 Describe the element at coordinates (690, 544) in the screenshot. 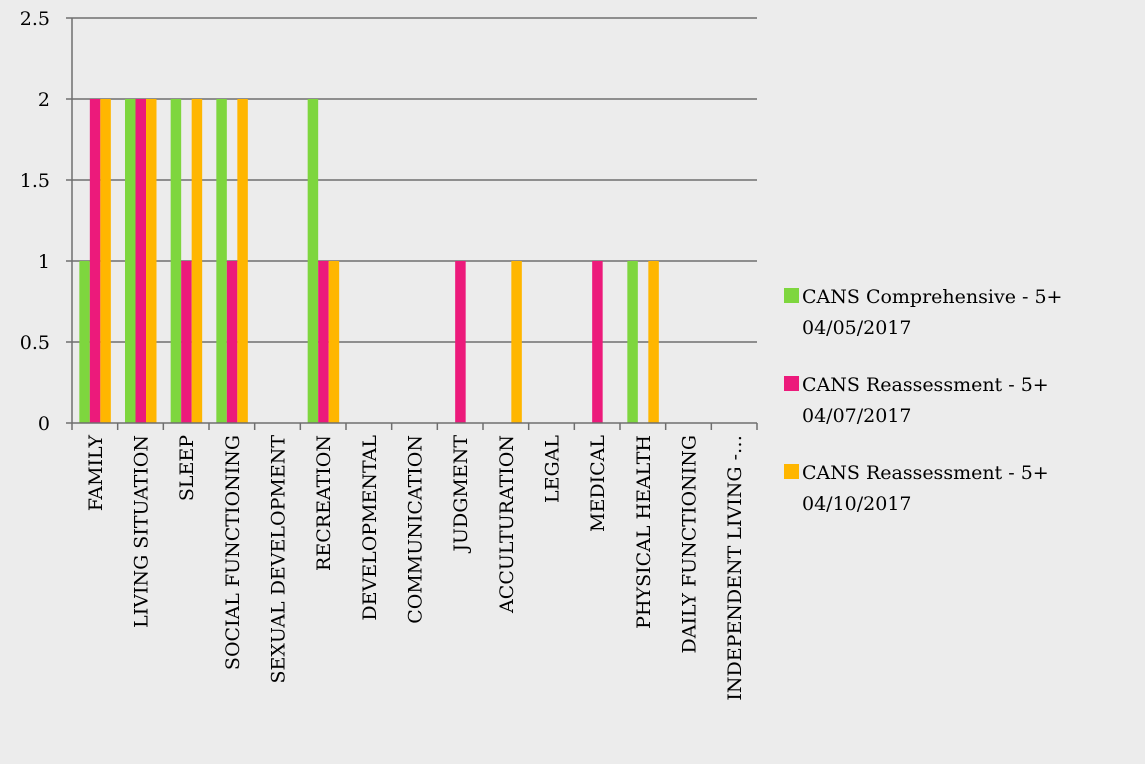

I see `x-category-label-13: DAILY FUNCTIONING` at that location.